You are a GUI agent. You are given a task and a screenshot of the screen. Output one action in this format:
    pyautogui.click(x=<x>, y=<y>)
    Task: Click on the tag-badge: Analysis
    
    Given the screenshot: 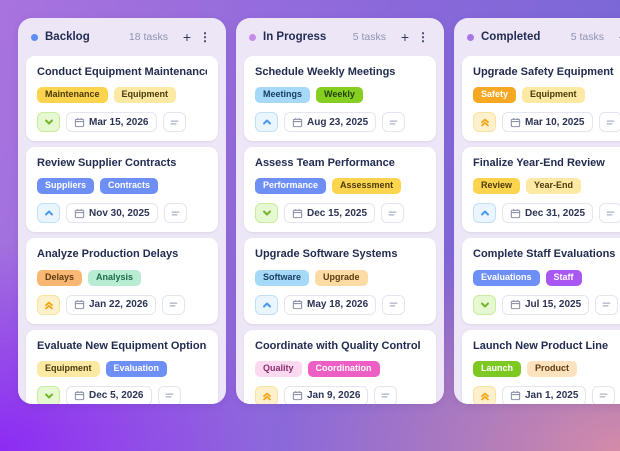 What is the action you would take?
    pyautogui.click(x=115, y=277)
    